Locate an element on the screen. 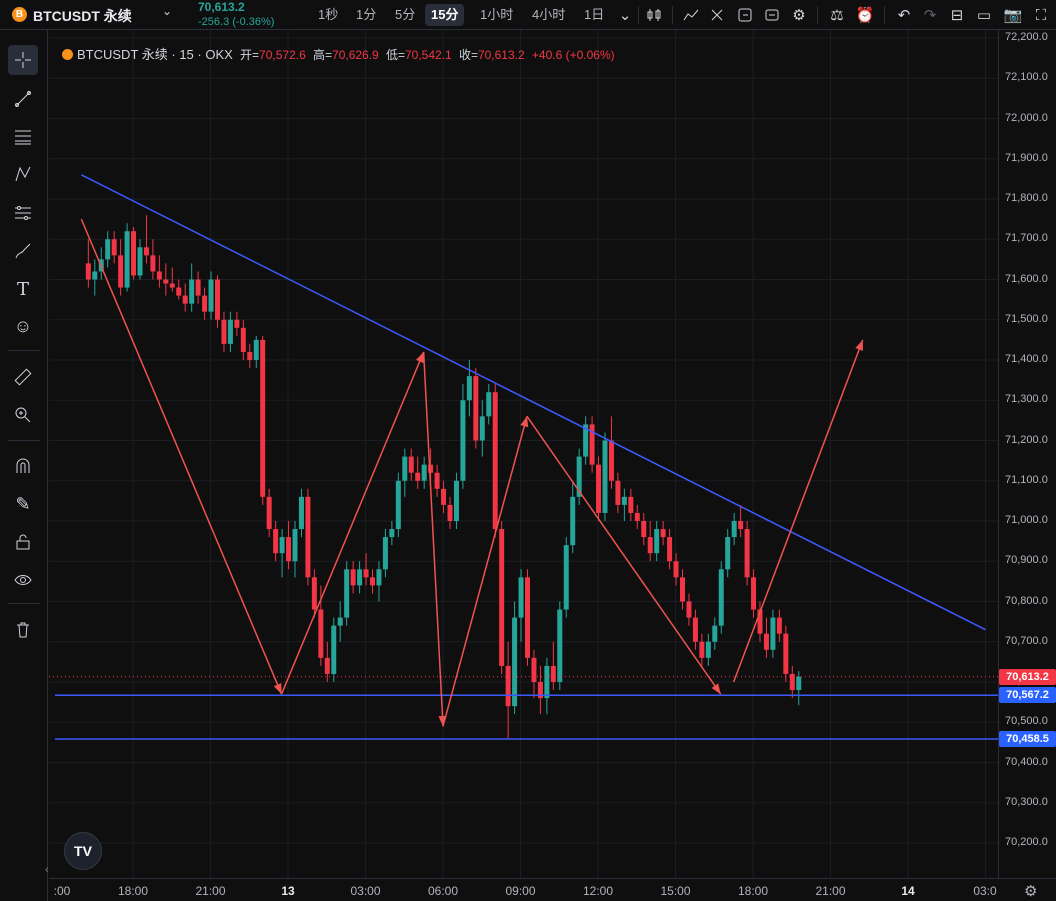 This screenshot has width=1056, height=901. redo-icon: ↷ is located at coordinates (930, 15).